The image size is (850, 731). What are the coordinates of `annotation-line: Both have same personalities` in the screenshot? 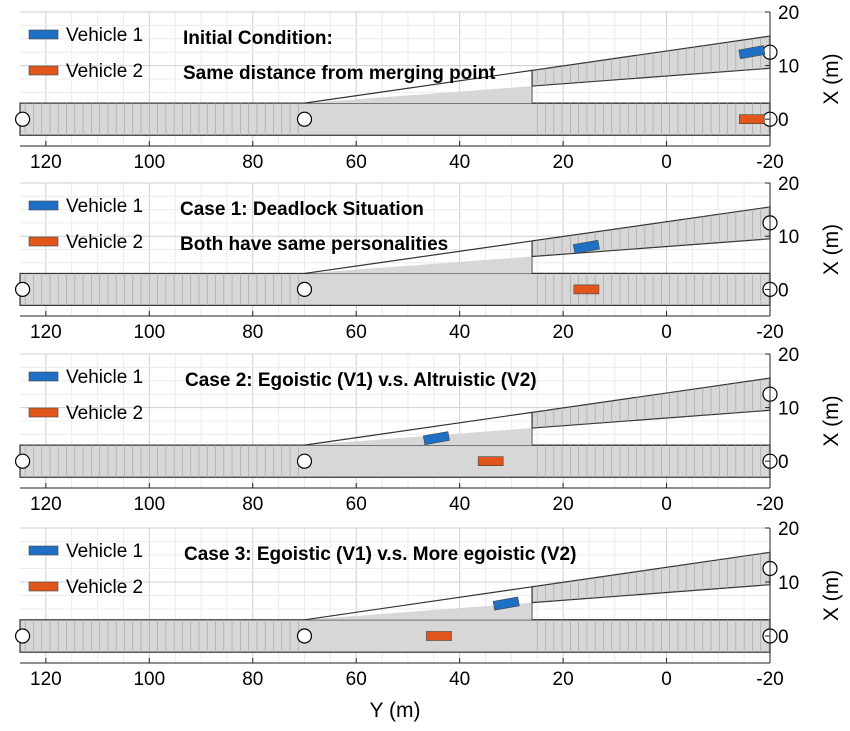 It's located at (314, 244).